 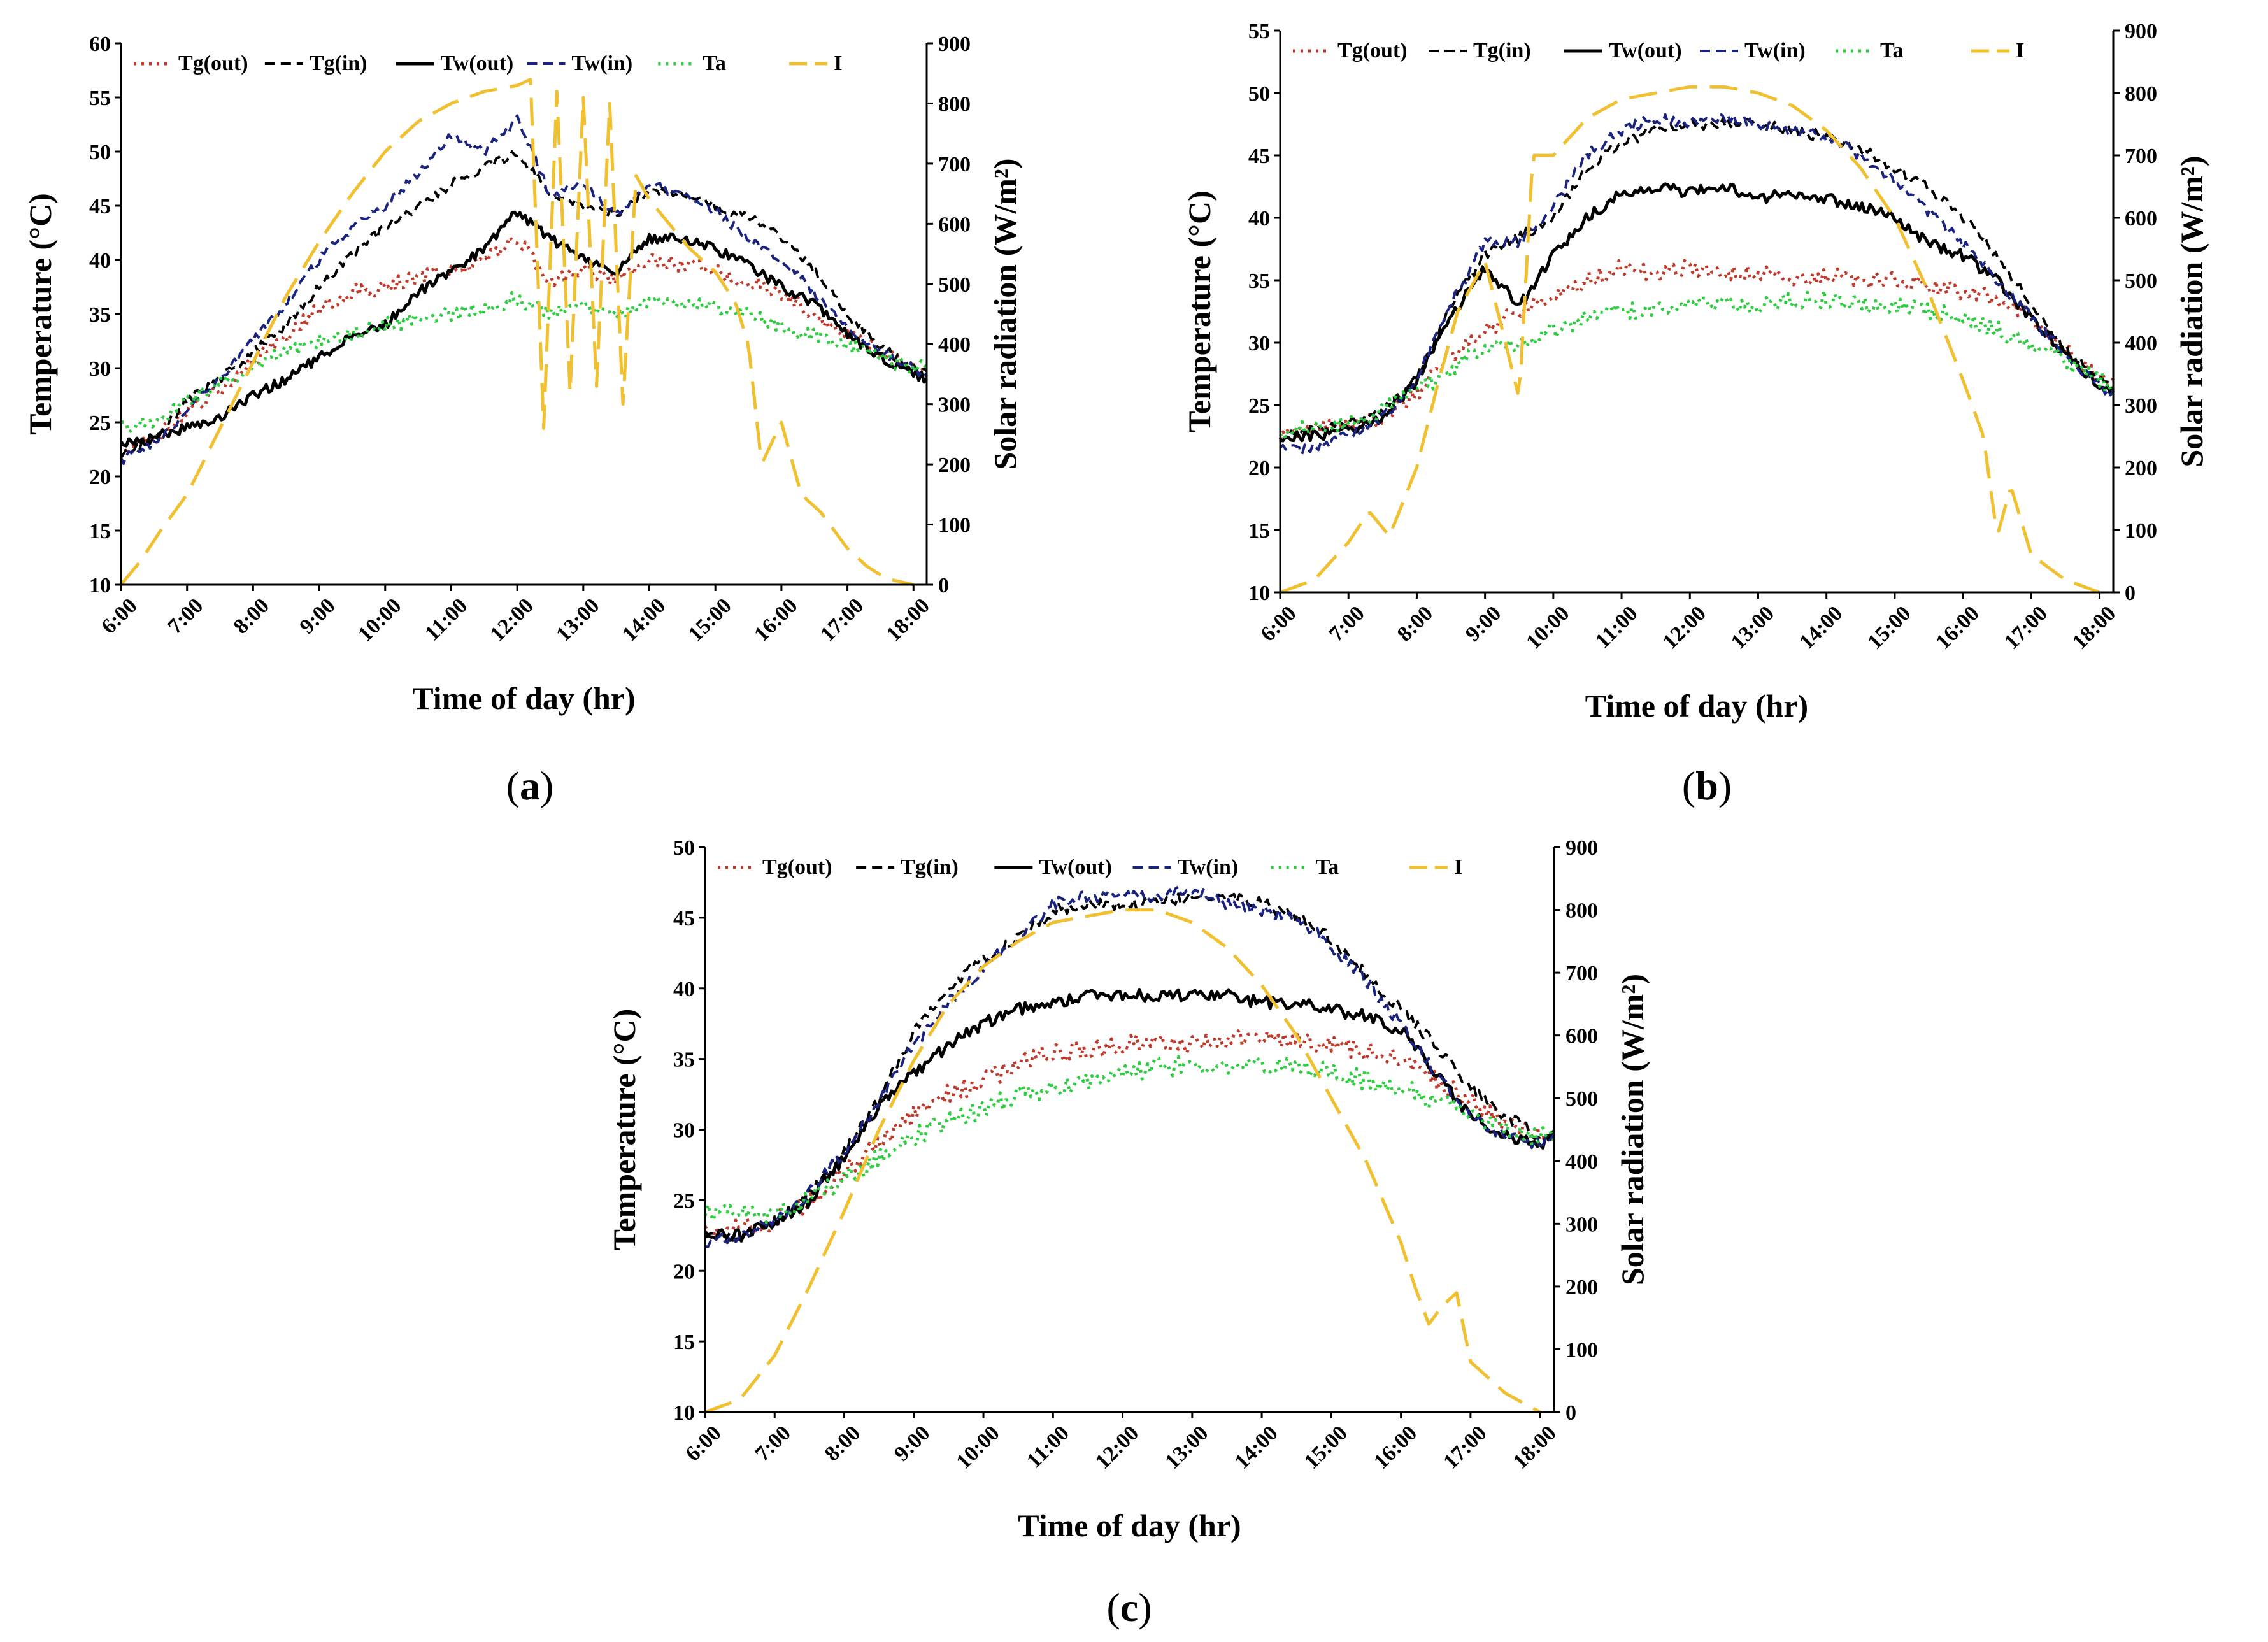 I want to click on legend-label: I, so click(x=2020, y=50).